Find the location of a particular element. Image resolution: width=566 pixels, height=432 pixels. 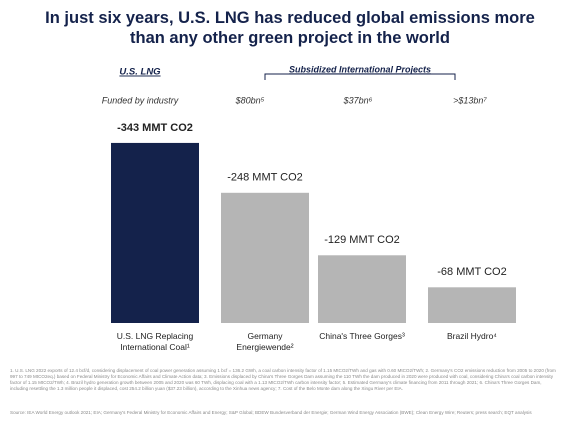

data-label: -343 MMT CO2 is located at coordinates (155, 128).